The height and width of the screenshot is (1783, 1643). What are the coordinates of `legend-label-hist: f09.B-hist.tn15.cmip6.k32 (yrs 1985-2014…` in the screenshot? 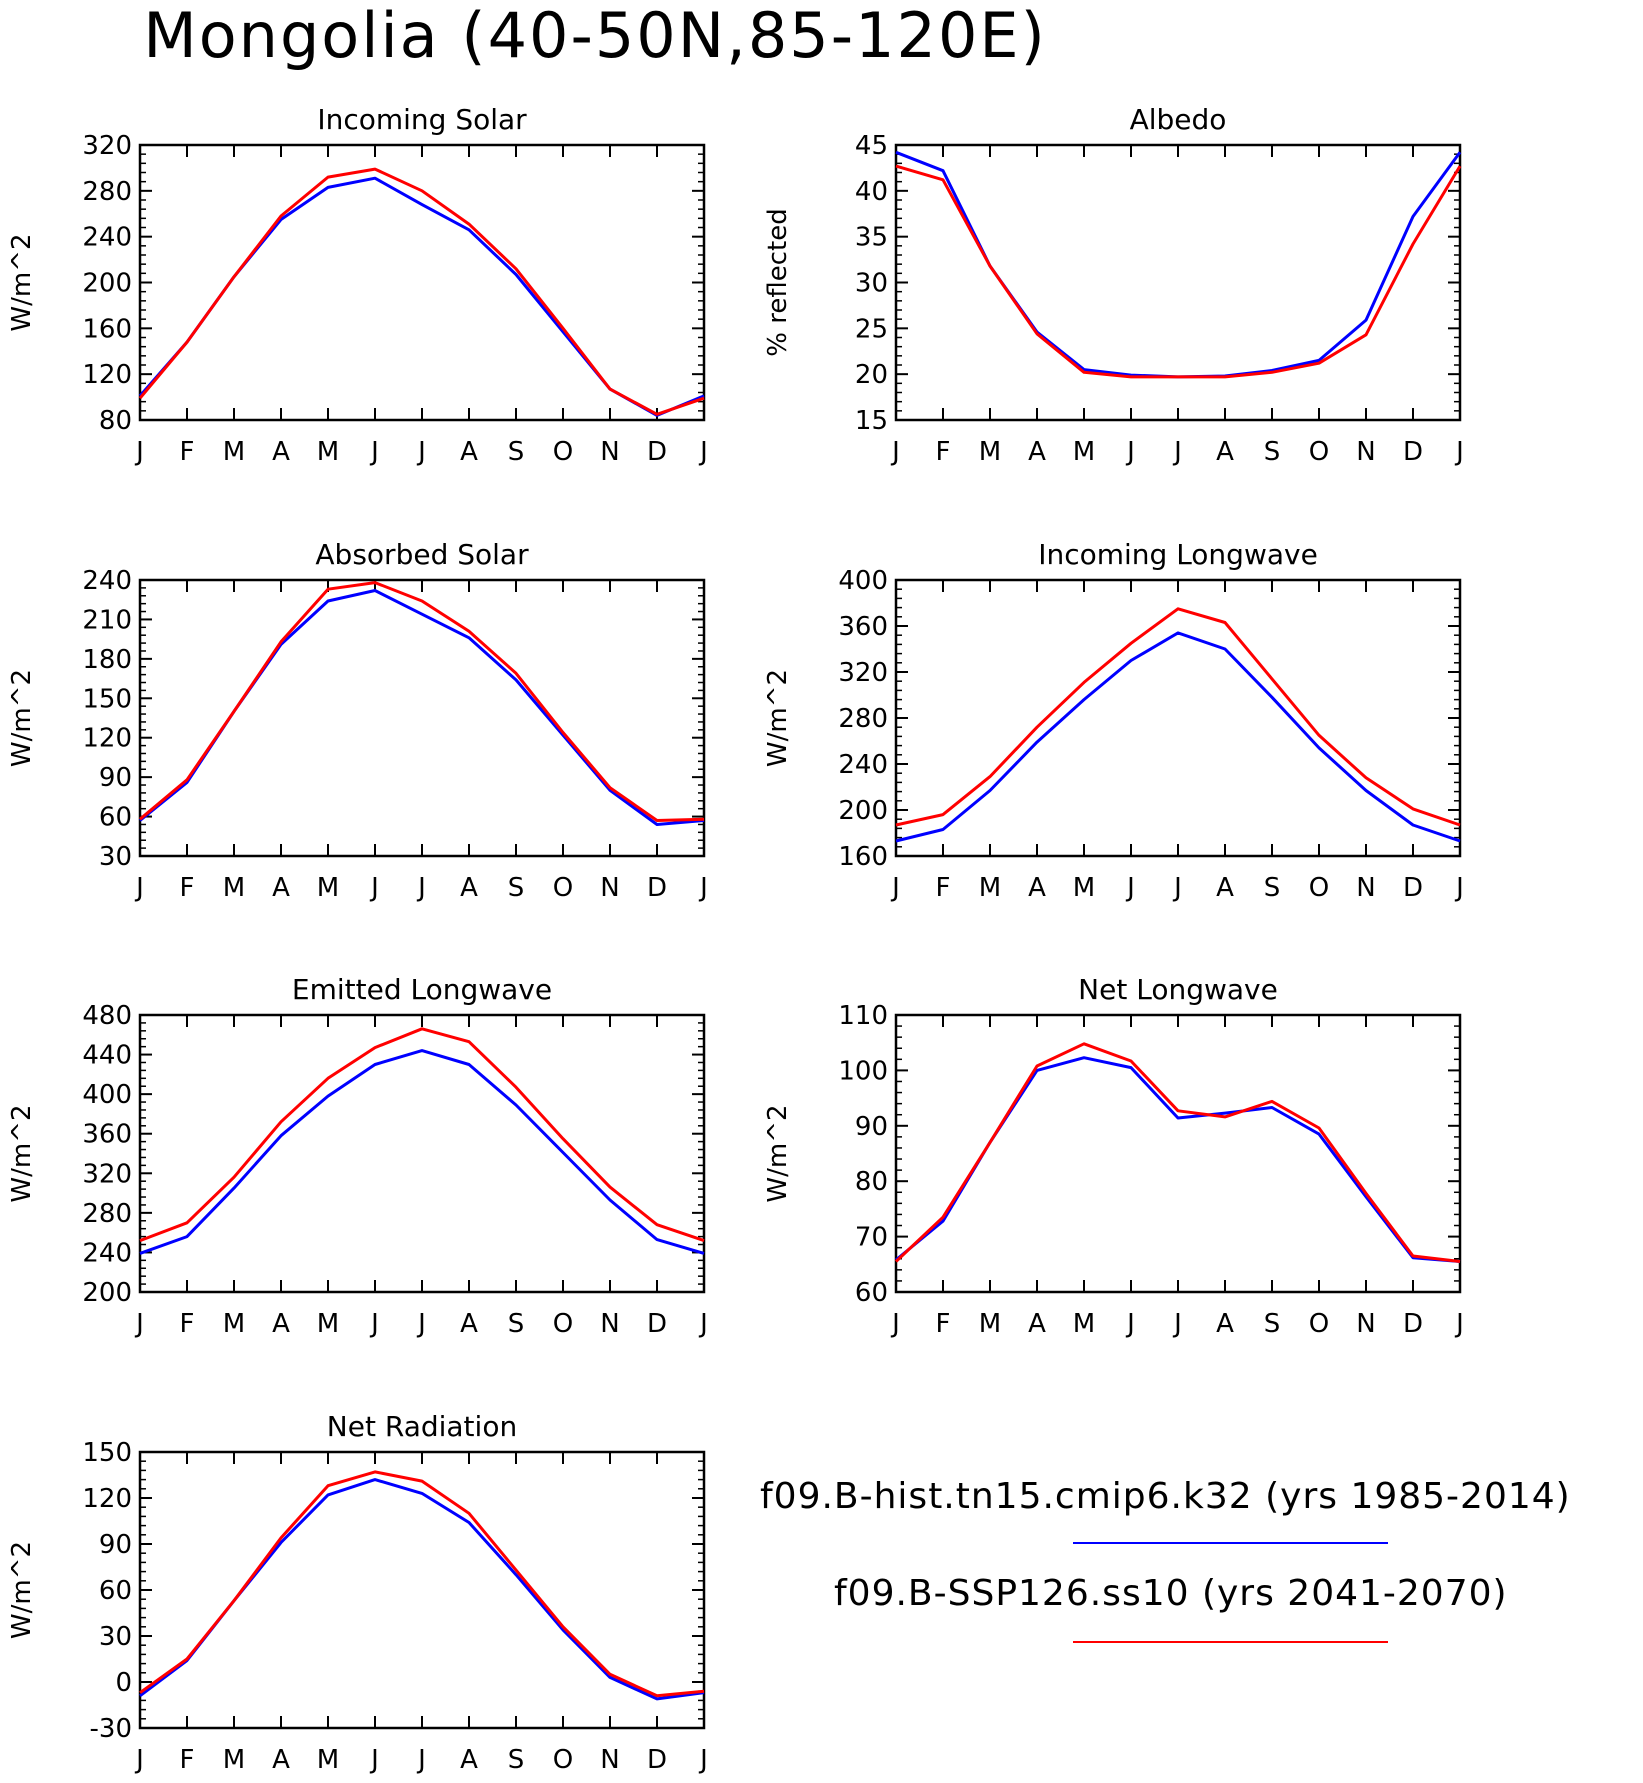 It's located at (1165, 1496).